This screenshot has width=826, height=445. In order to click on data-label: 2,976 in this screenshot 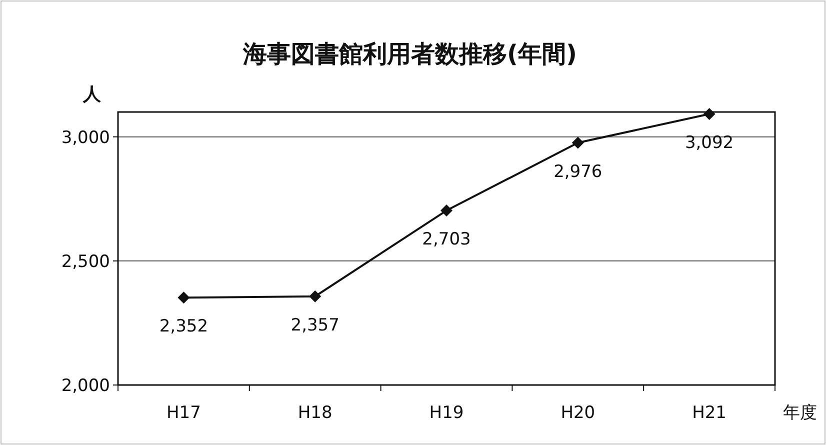, I will do `click(578, 172)`.